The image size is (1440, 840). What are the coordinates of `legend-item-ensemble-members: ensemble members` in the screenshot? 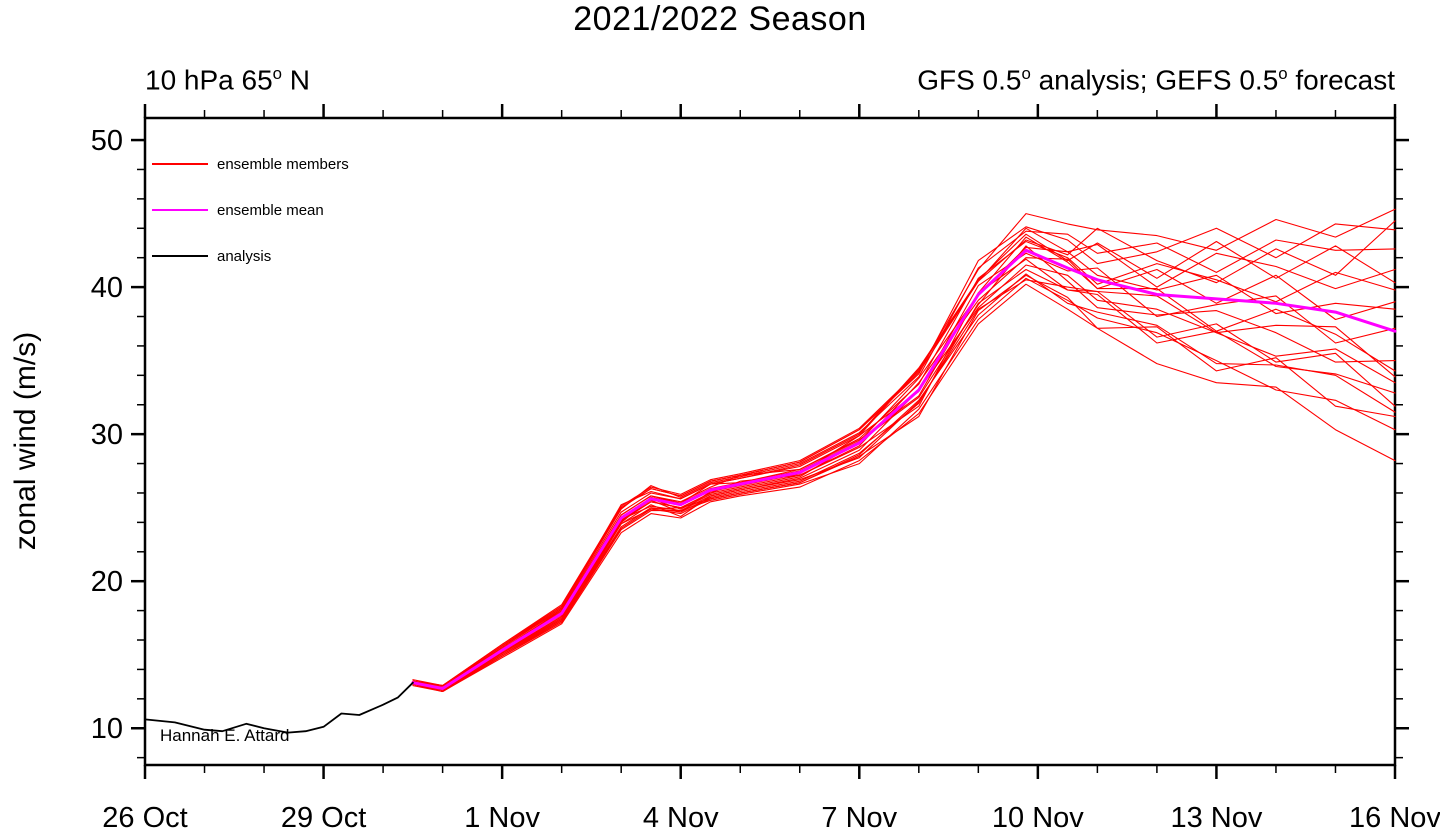 It's located at (250, 164).